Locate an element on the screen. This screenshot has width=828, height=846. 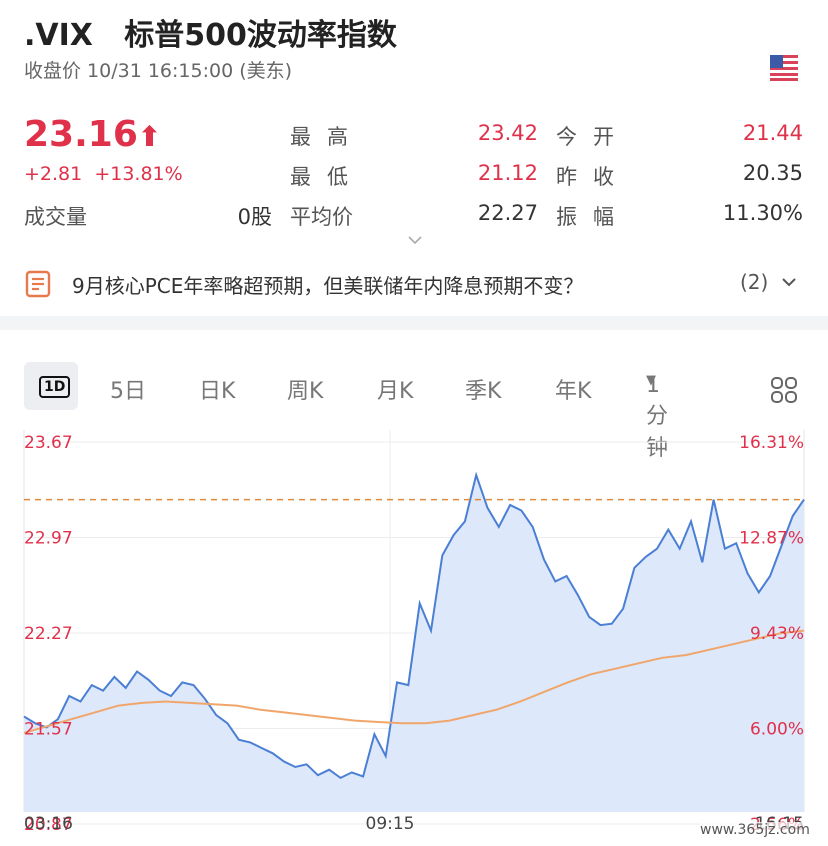
y-left-tick: 21.57 is located at coordinates (48, 730).